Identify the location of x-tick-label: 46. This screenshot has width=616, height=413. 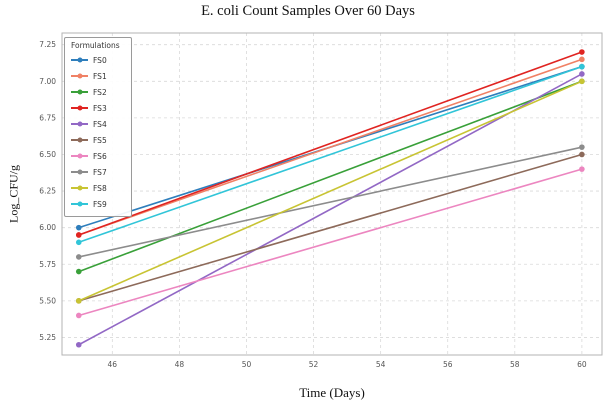
(113, 364).